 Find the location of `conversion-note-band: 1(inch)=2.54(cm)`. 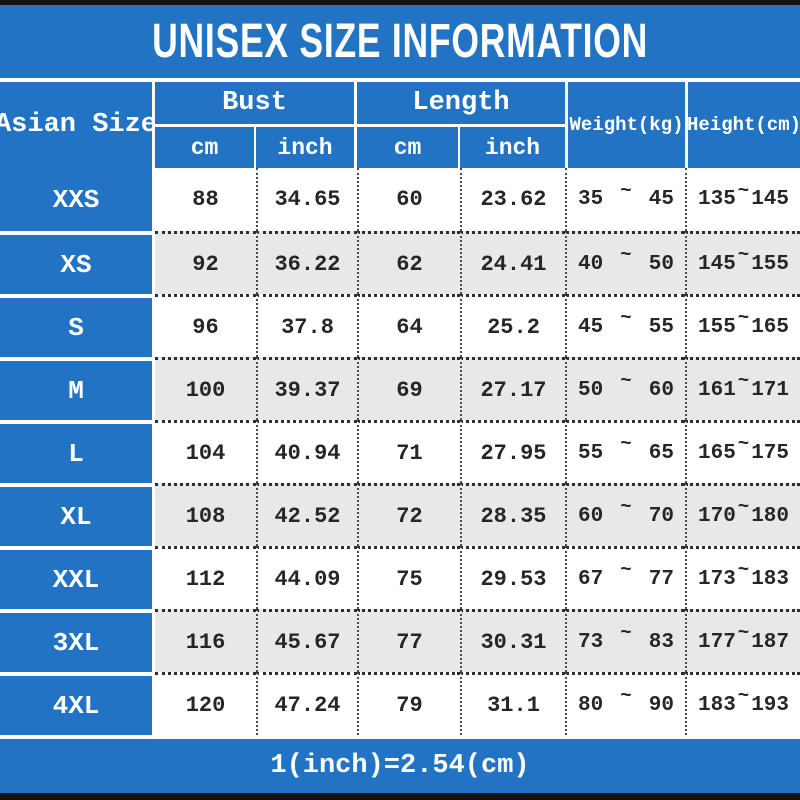

conversion-note-band: 1(inch)=2.54(cm) is located at coordinates (400, 764).